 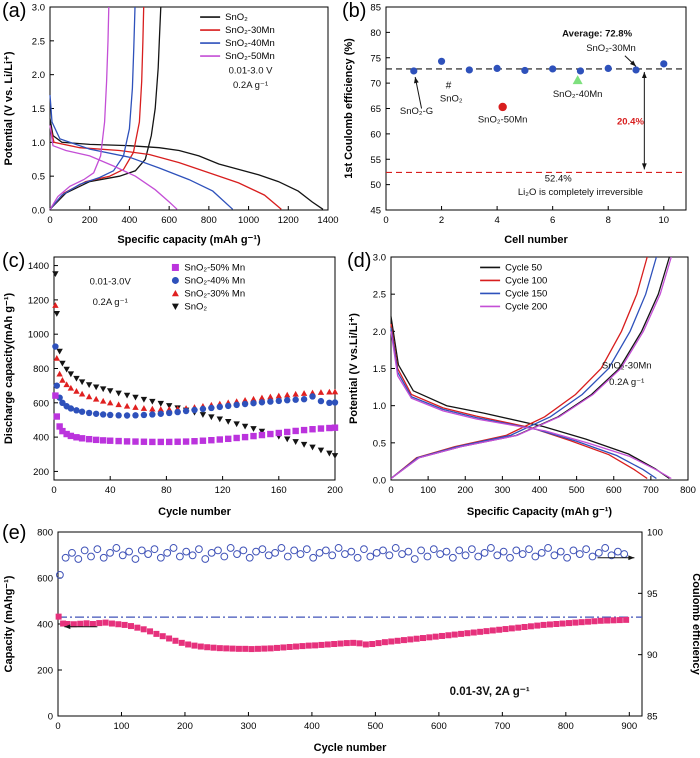 I want to click on svg-text: 0.01-3.0V, so click(x=111, y=281).